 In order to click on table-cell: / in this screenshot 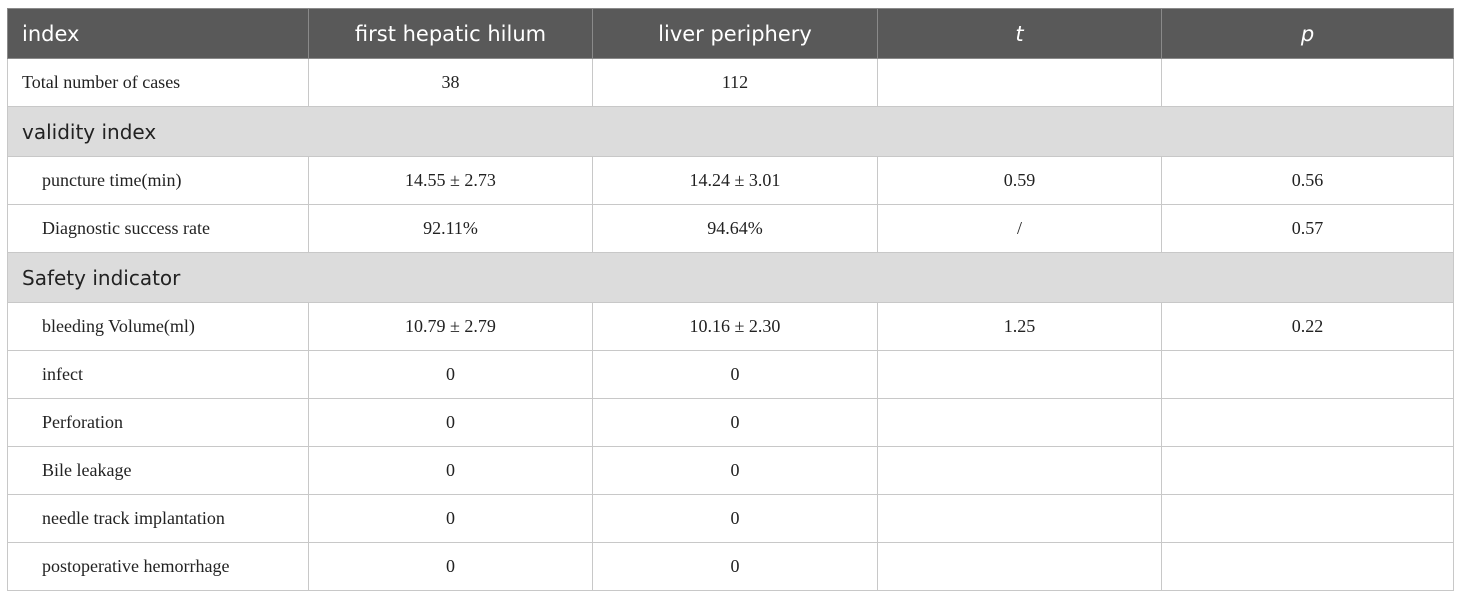, I will do `click(1019, 228)`.